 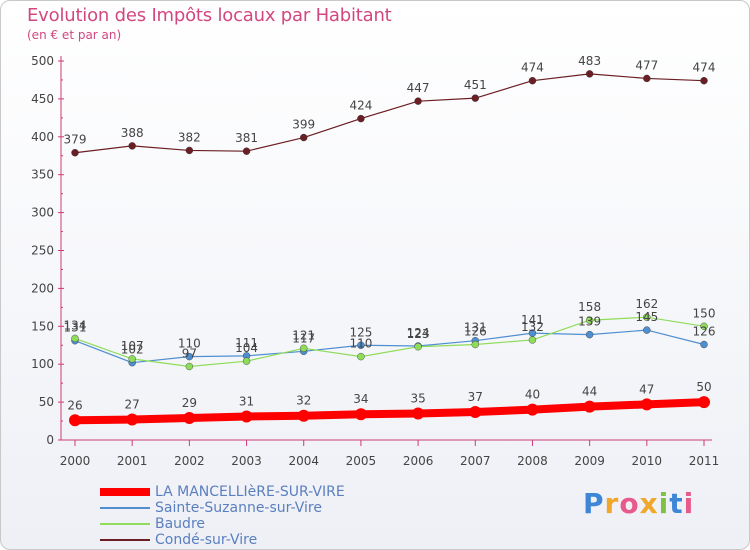 What do you see at coordinates (303, 461) in the screenshot?
I see `x-tick-label: 2004` at bounding box center [303, 461].